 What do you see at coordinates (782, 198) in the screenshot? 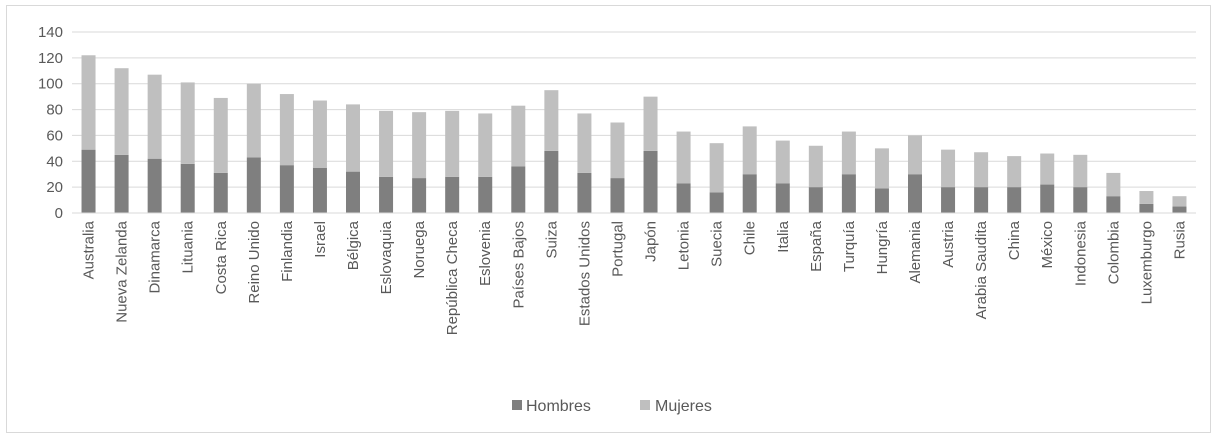
I see `bar-hombres-italia` at bounding box center [782, 198].